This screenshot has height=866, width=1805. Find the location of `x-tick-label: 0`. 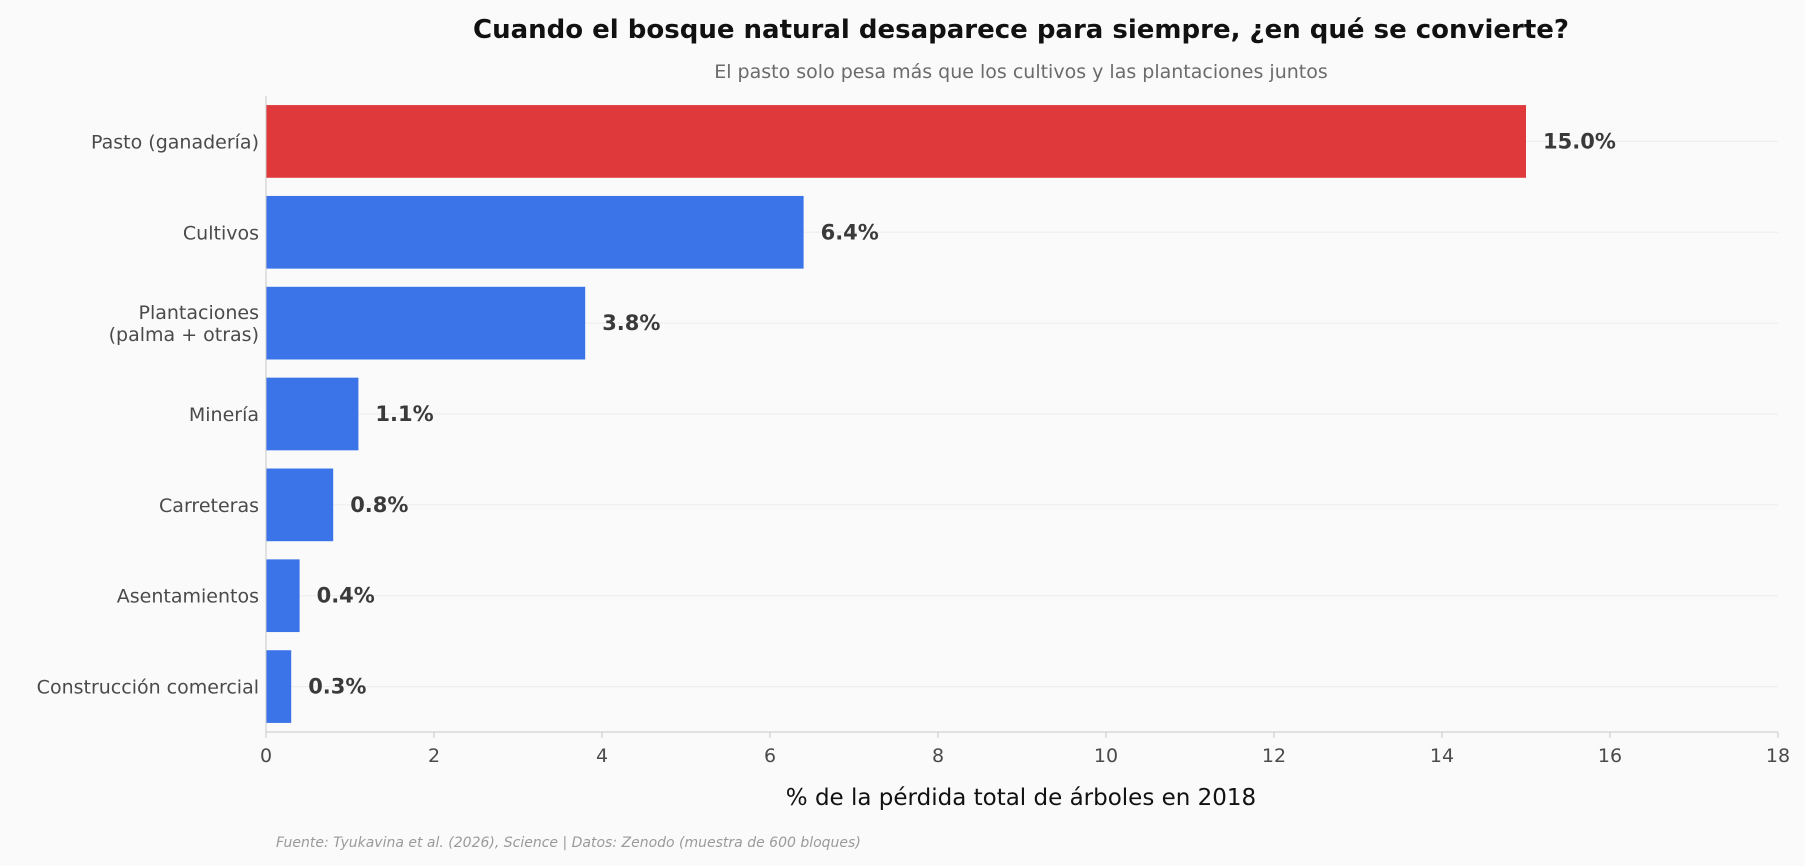

x-tick-label: 0 is located at coordinates (266, 756).